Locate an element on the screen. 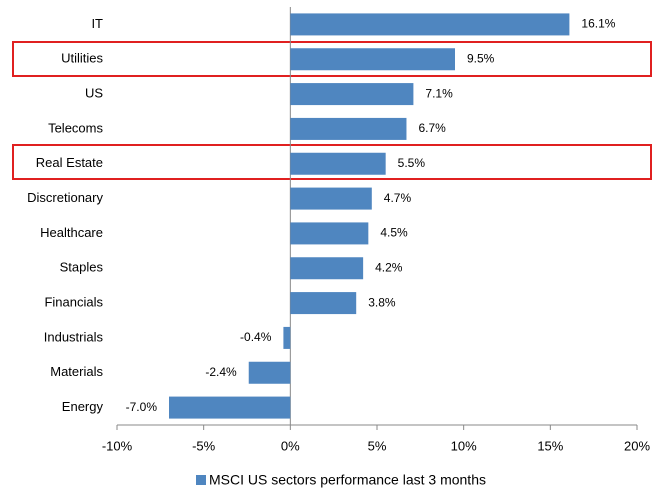  y-tick-label: Real Estate is located at coordinates (69, 162).